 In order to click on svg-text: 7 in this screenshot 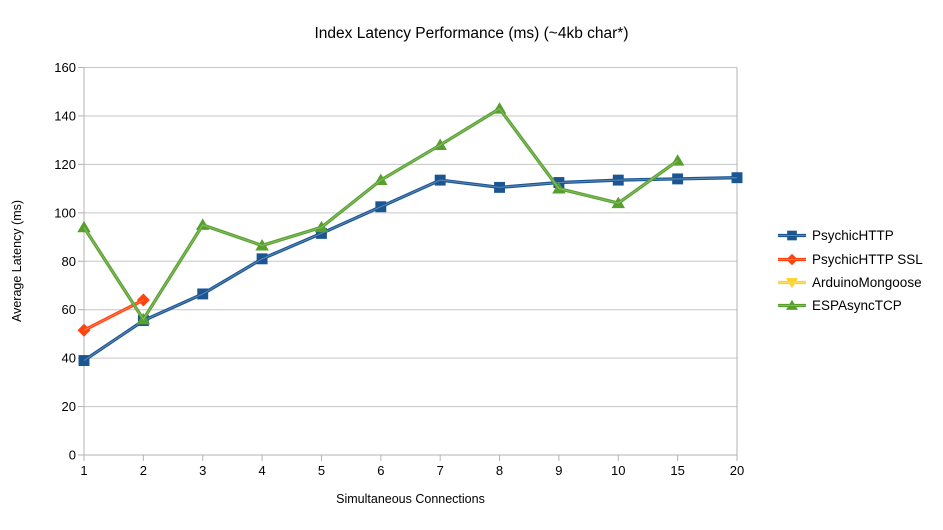, I will do `click(440, 470)`.